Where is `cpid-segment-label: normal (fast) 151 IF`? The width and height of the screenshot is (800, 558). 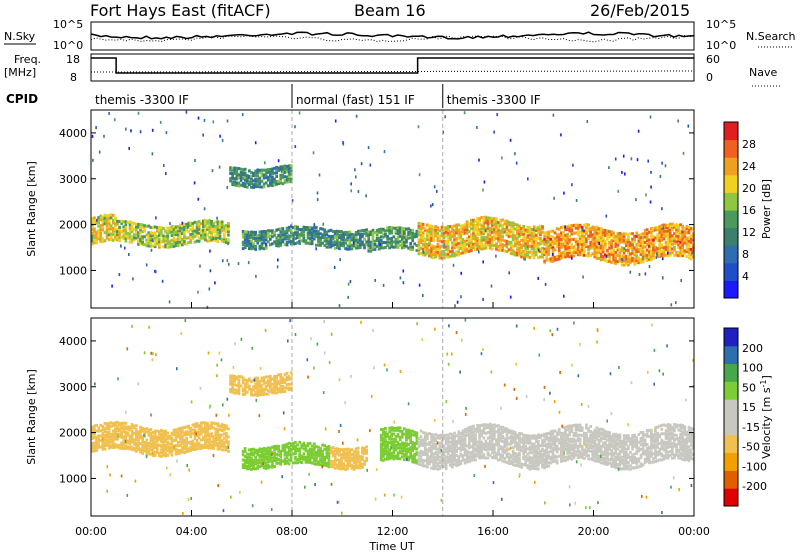 cpid-segment-label: normal (fast) 151 IF is located at coordinates (355, 100).